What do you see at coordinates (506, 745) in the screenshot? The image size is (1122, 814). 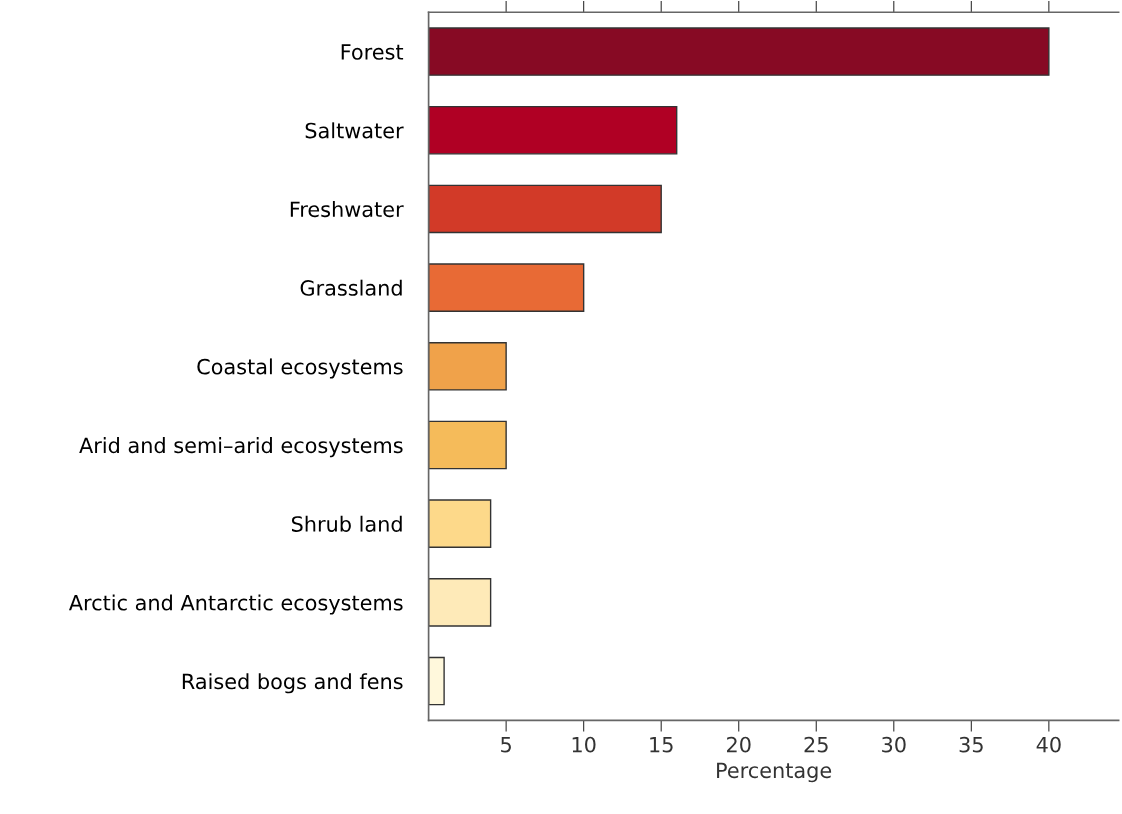 I see `x-tick-label: 5` at bounding box center [506, 745].